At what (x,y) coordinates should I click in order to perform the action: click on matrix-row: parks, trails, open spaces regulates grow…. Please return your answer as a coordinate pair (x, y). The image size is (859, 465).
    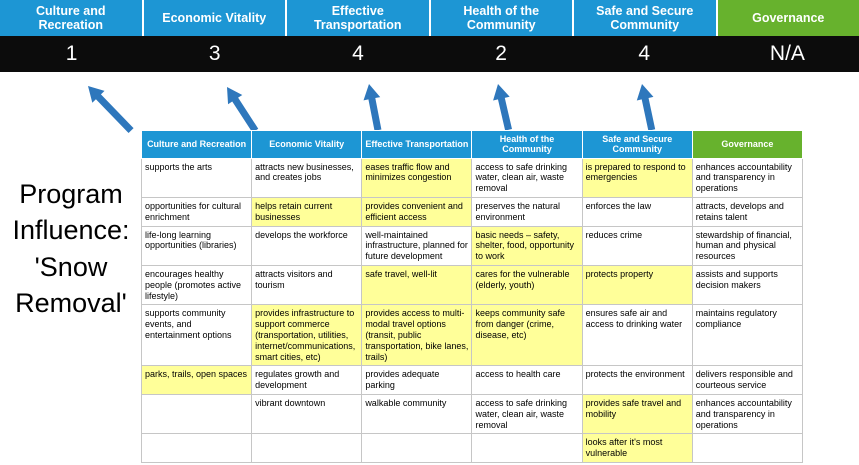
    Looking at the image, I should click on (472, 380).